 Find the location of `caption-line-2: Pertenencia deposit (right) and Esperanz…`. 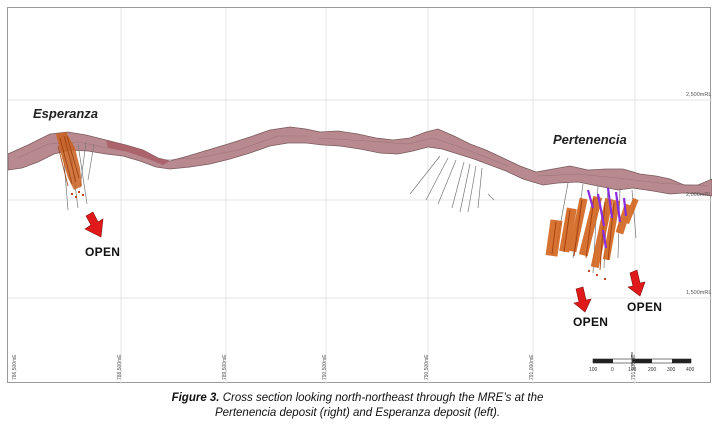

caption-line-2: Pertenencia deposit (right) and Esperanz… is located at coordinates (357, 413).